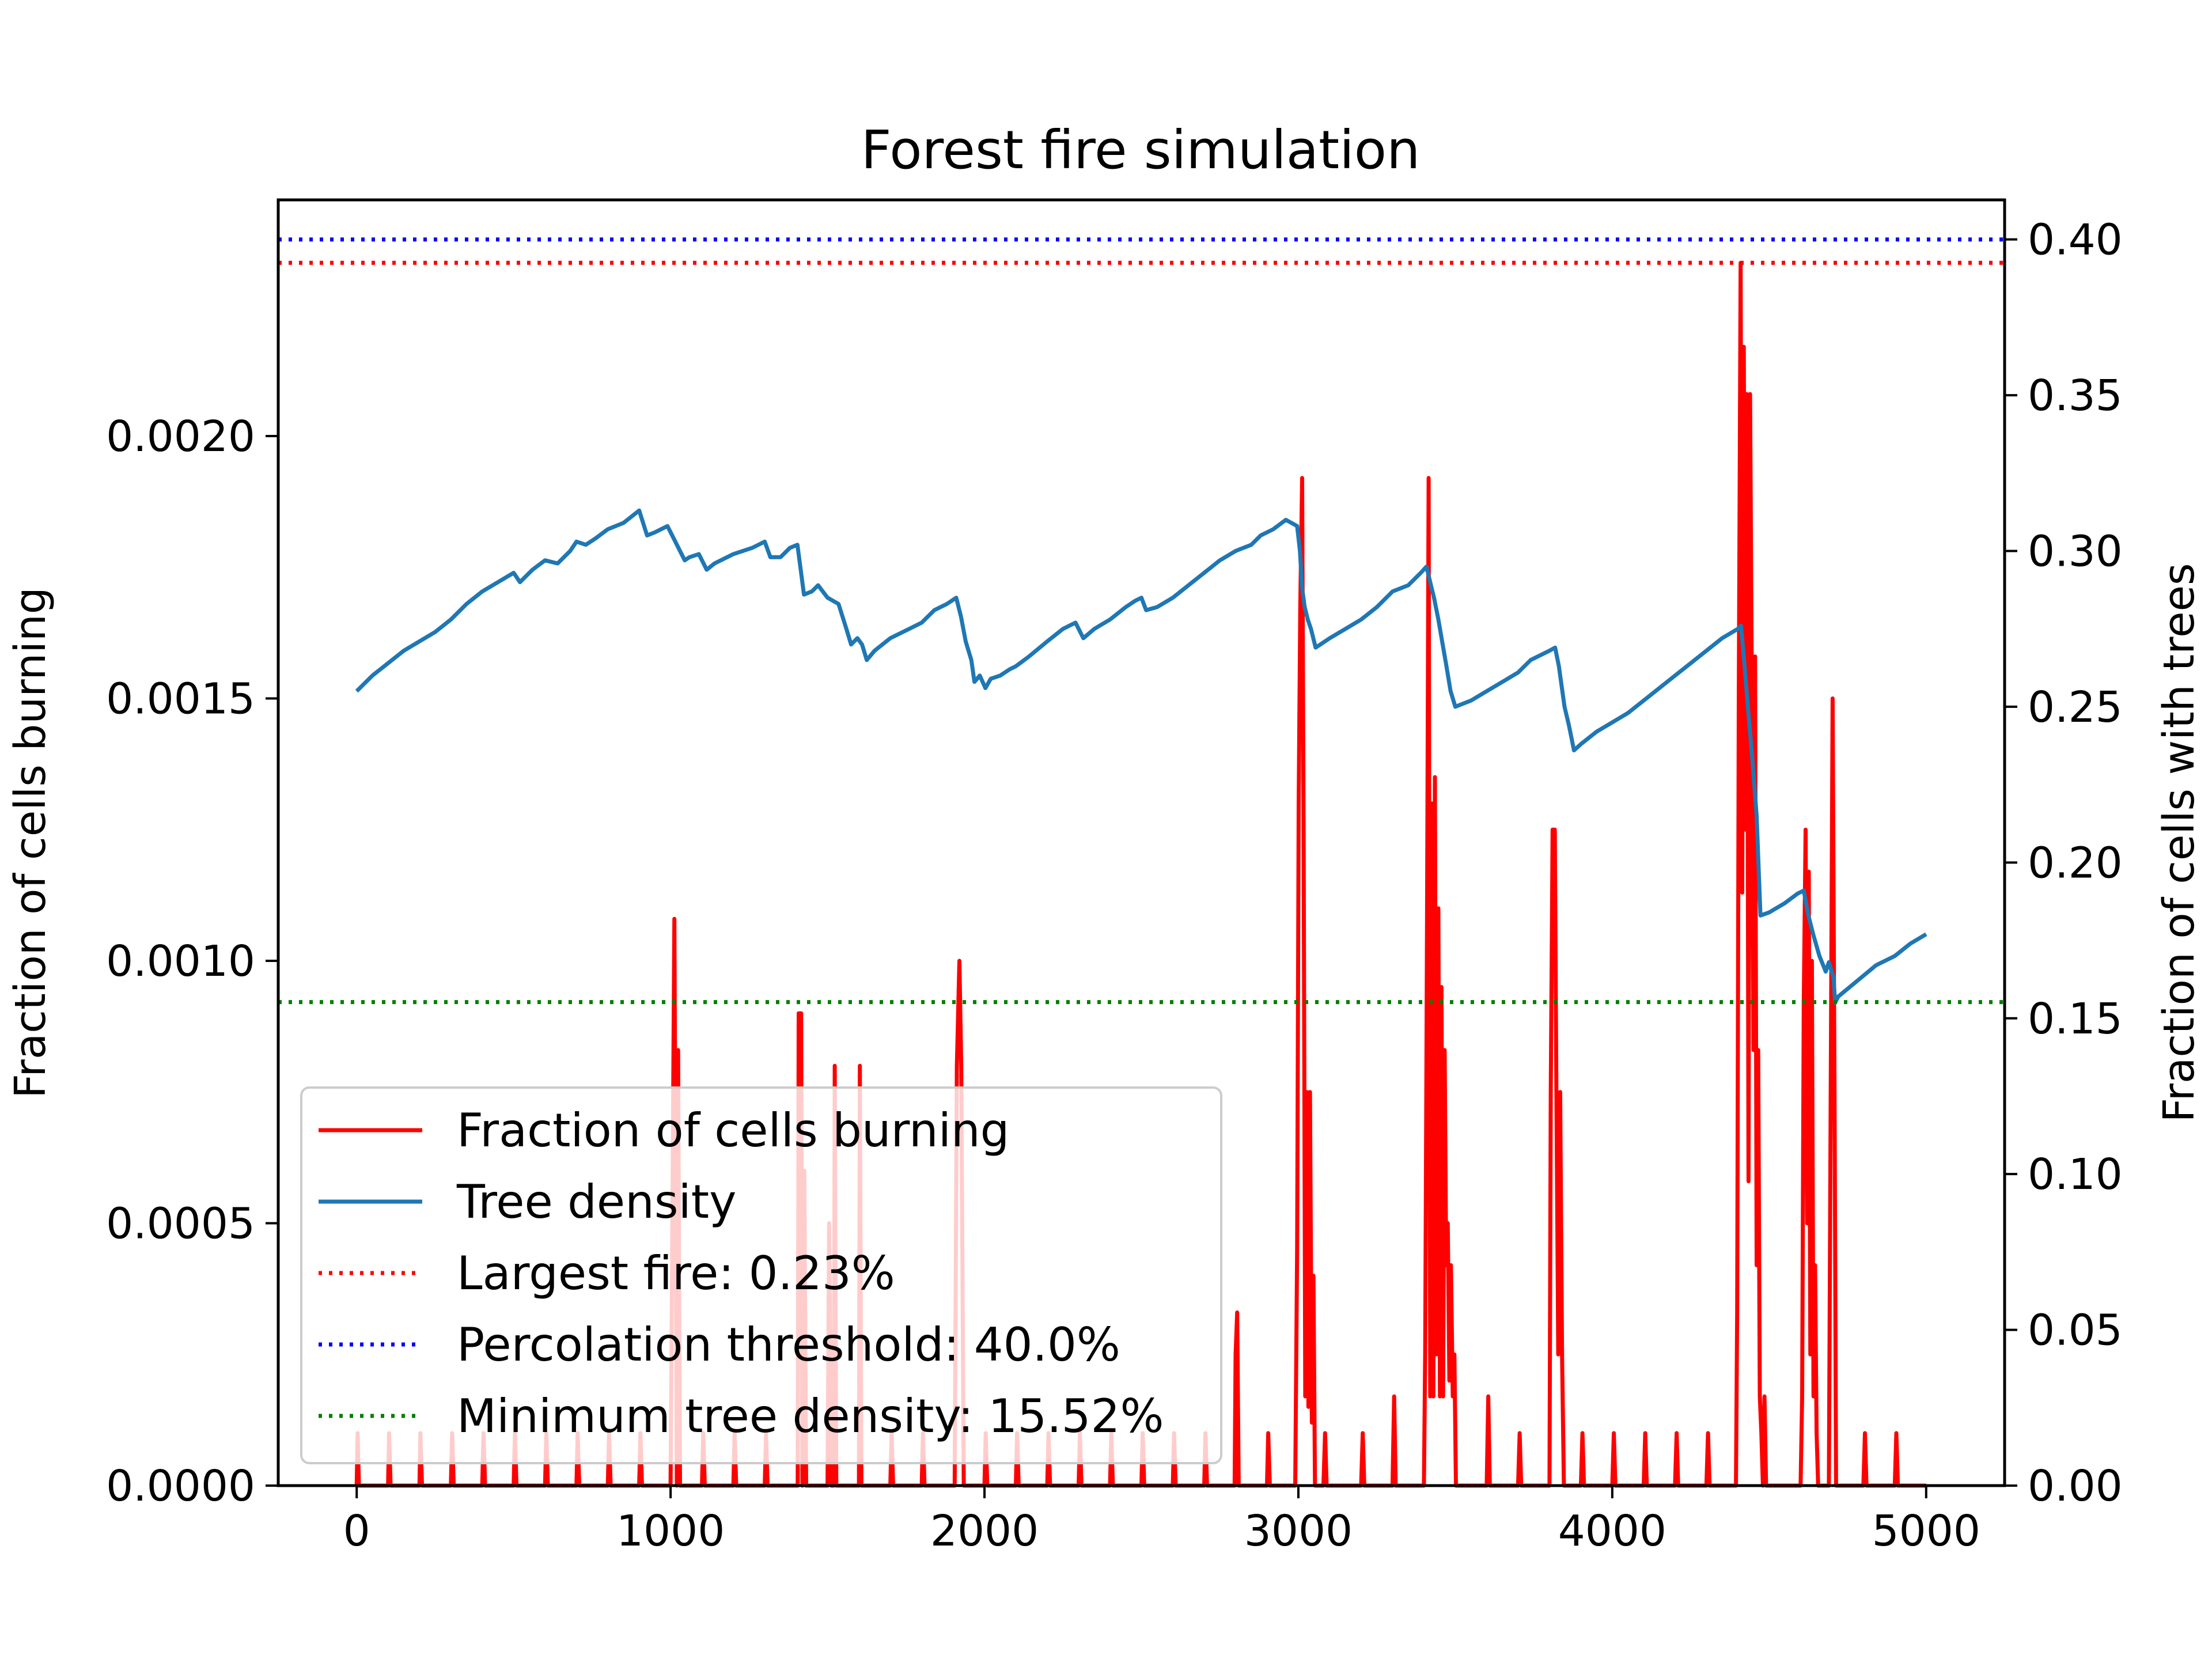 This screenshot has width=2212, height=1659. What do you see at coordinates (2075, 1330) in the screenshot?
I see `right-y-tick-label: 0.05` at bounding box center [2075, 1330].